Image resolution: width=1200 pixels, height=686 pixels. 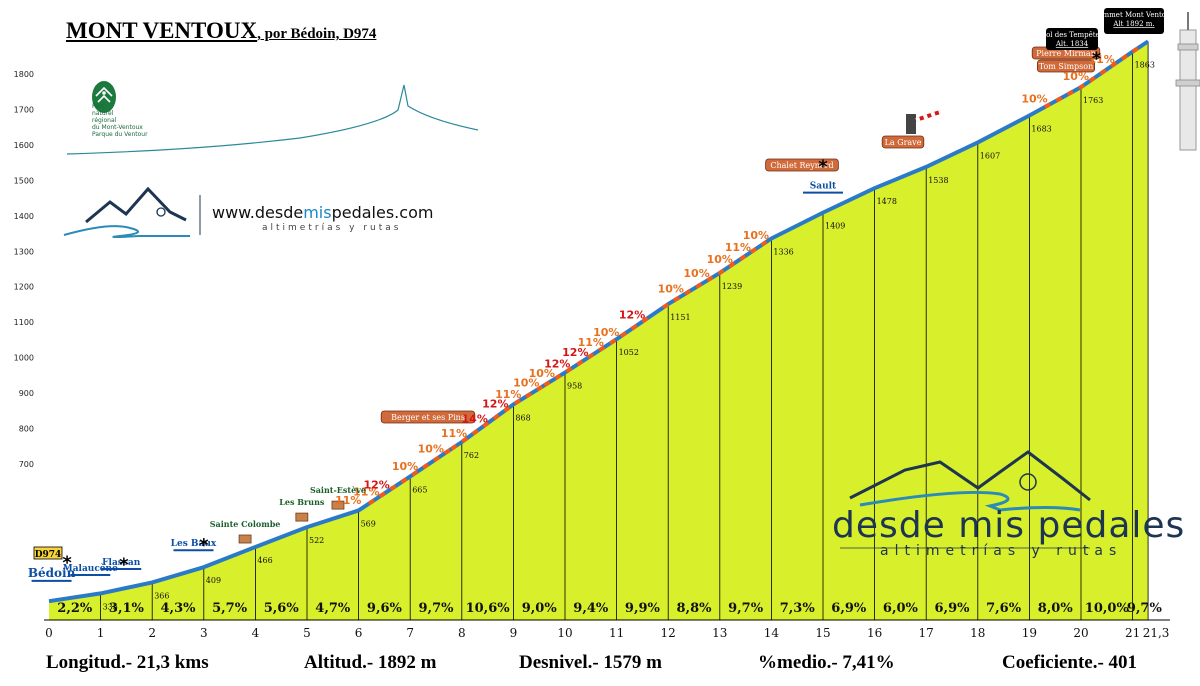 I want to click on place-label: Malaucène, so click(x=90, y=568).